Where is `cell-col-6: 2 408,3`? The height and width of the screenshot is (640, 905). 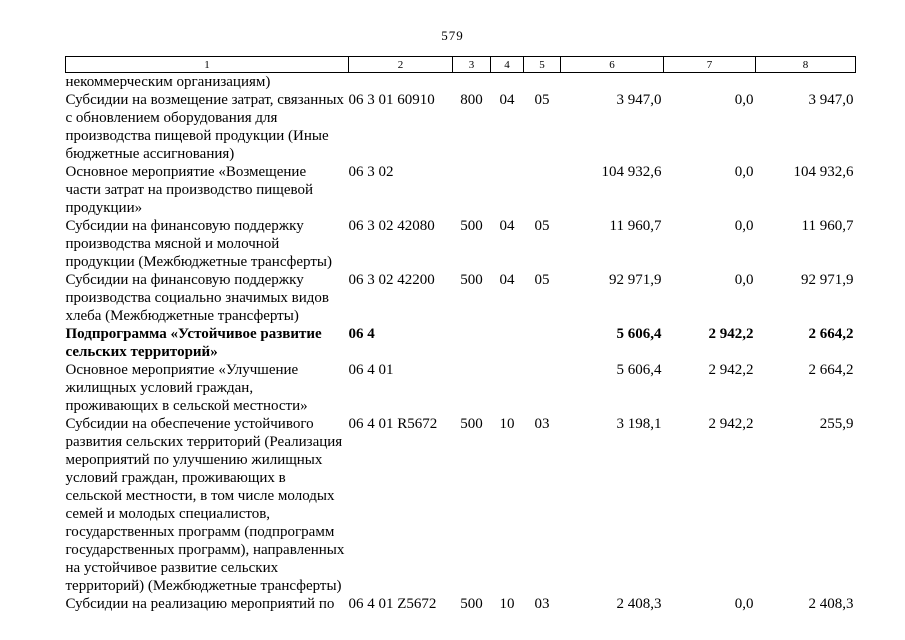
cell-col-6: 2 408,3 is located at coordinates (639, 604).